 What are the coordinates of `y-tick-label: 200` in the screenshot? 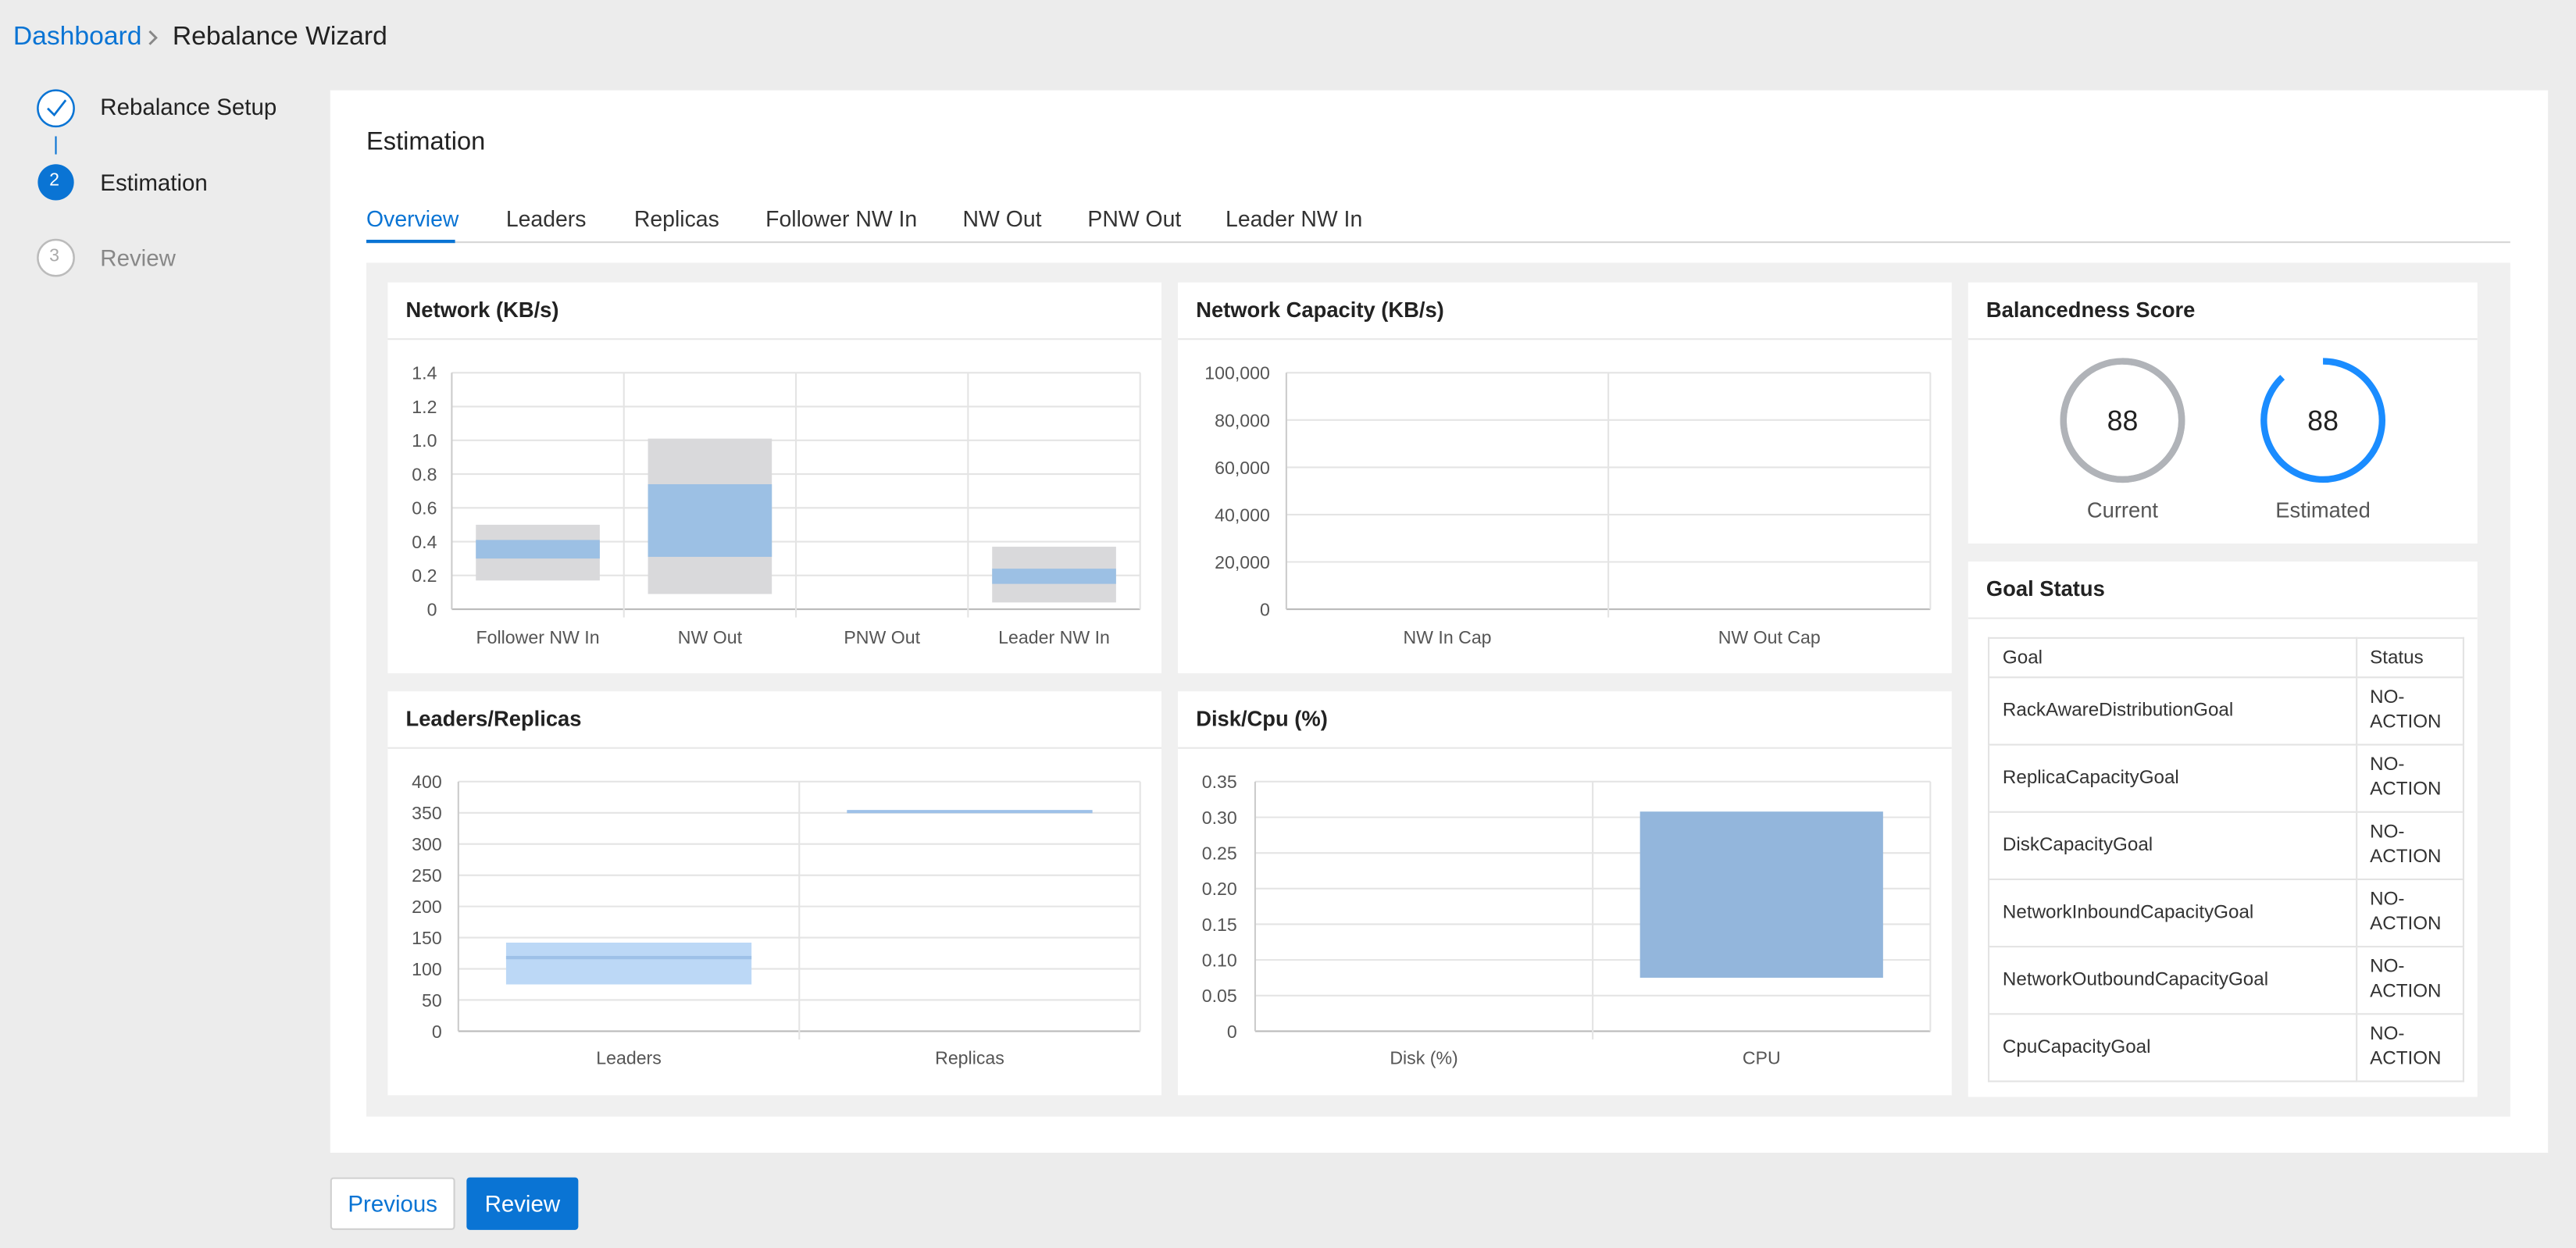 It's located at (427, 907).